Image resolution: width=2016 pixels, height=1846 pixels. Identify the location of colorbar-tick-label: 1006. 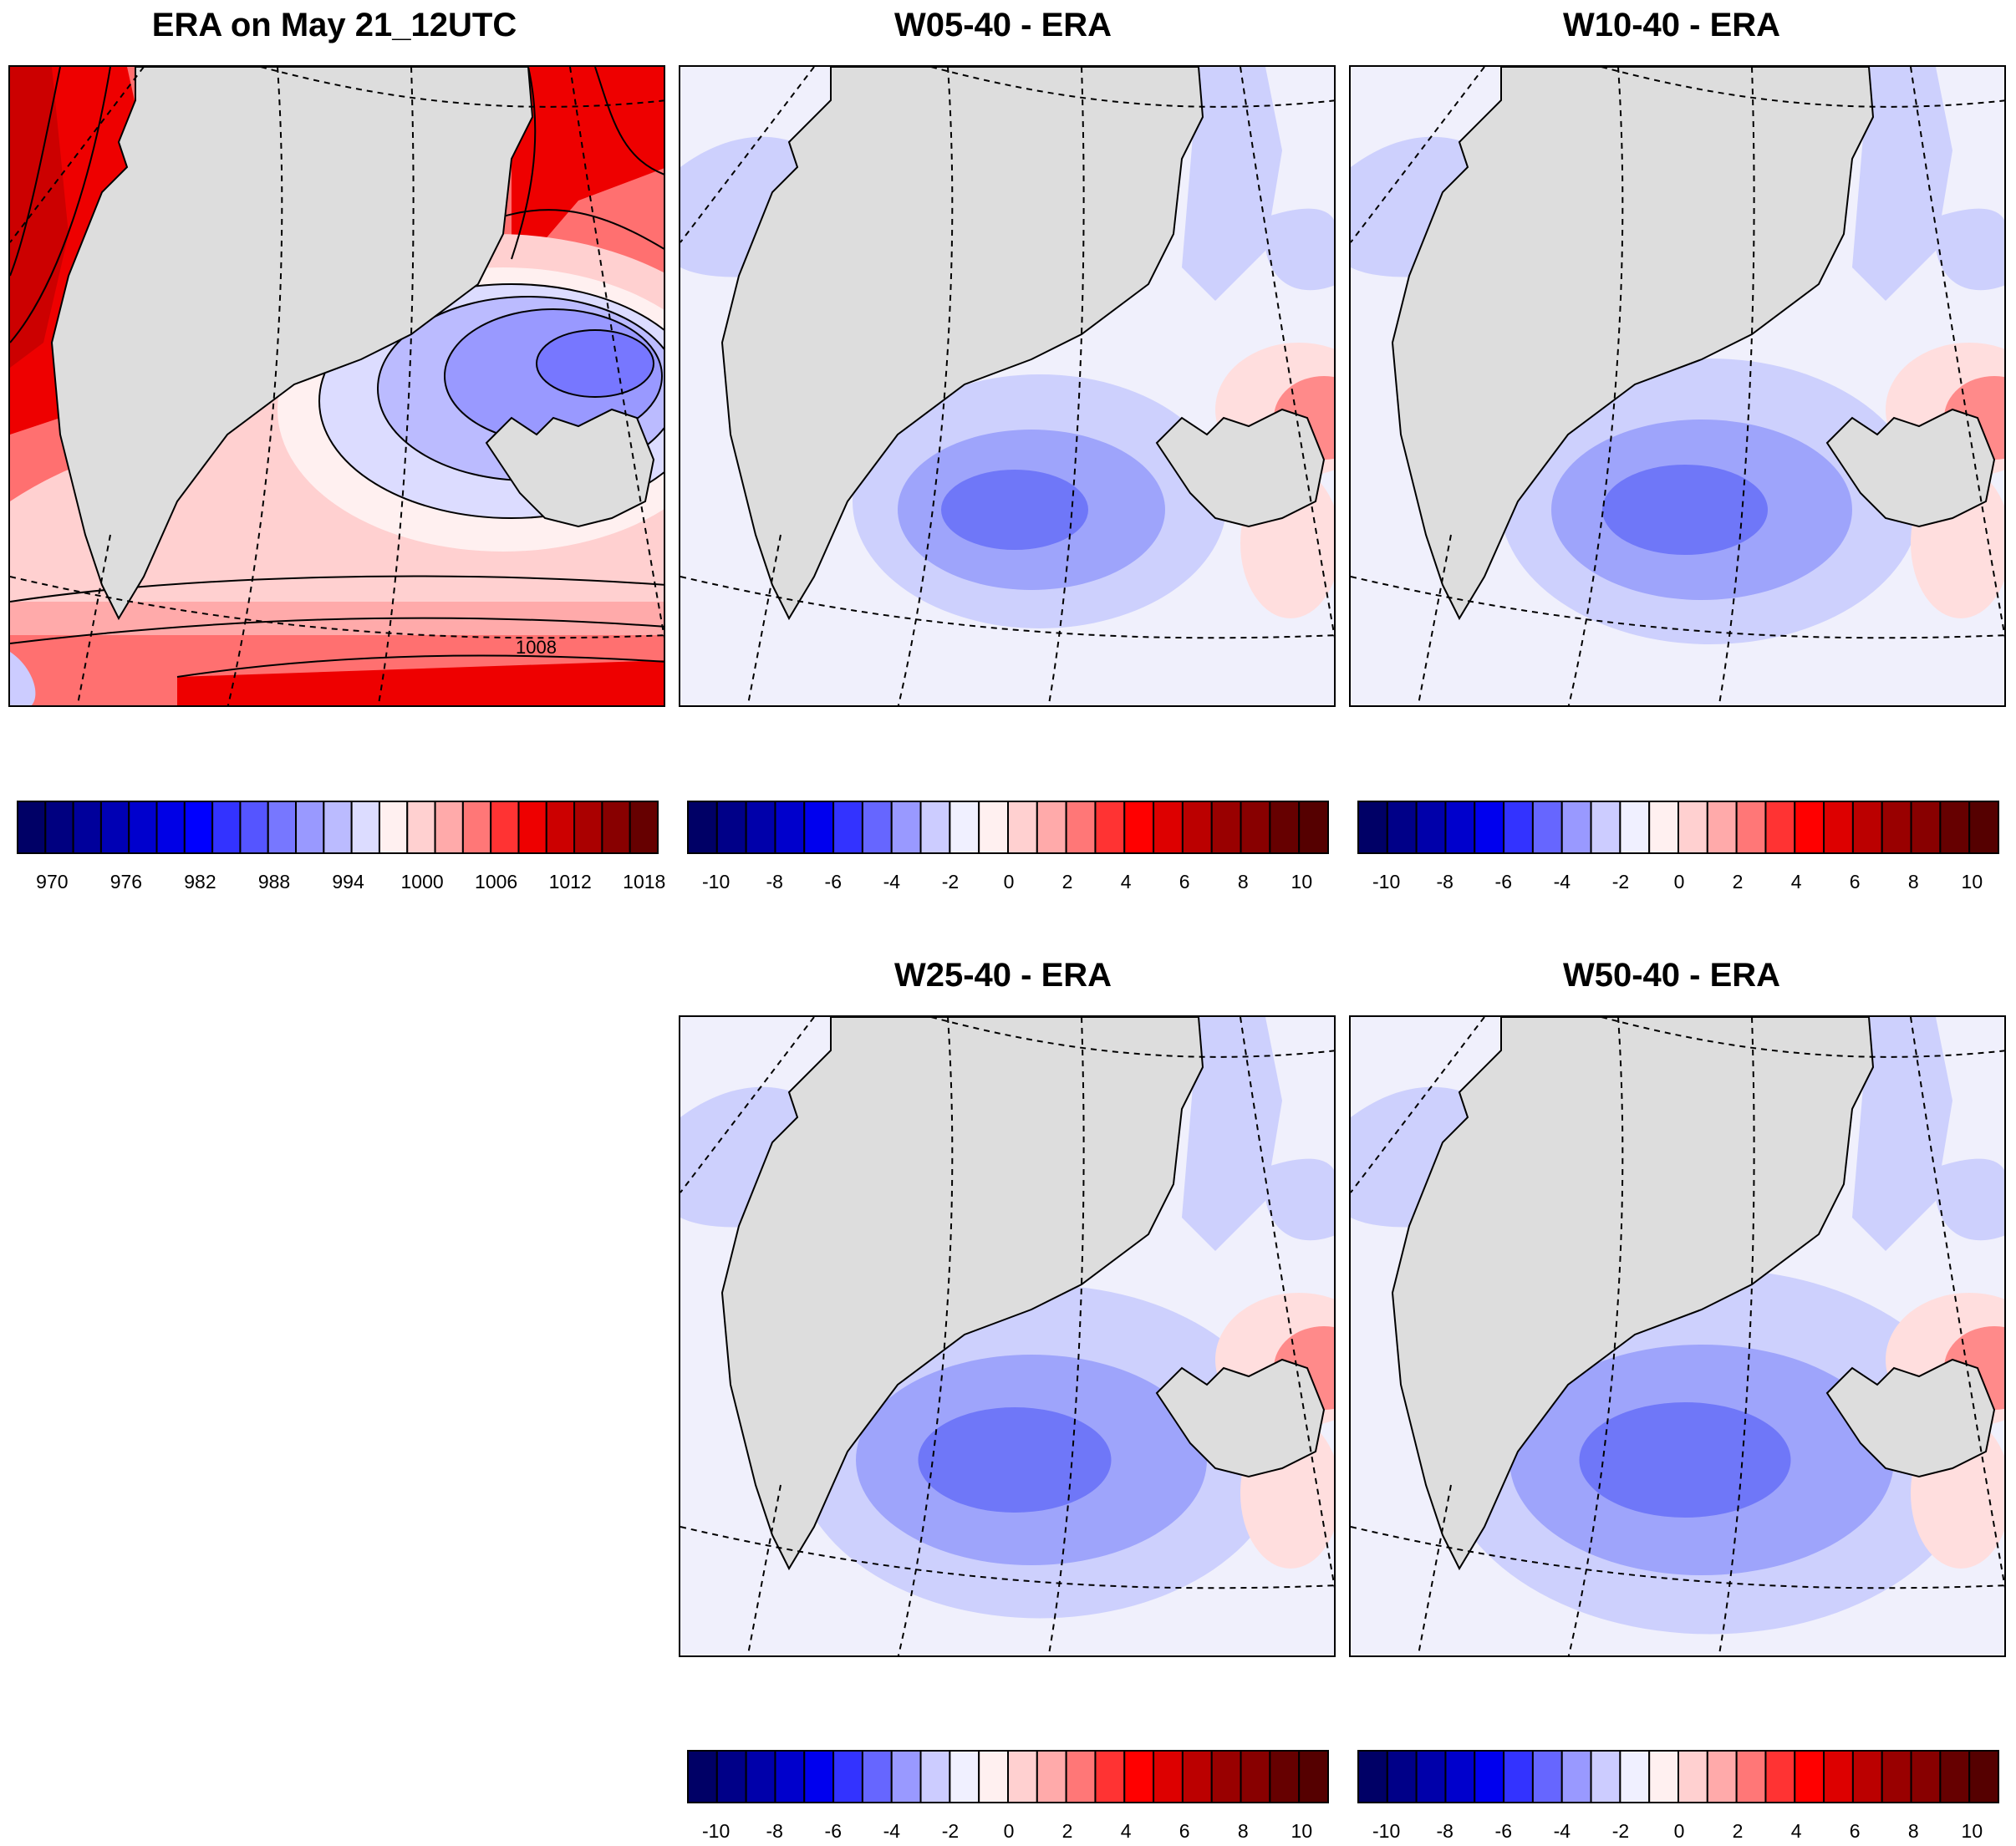
(496, 882).